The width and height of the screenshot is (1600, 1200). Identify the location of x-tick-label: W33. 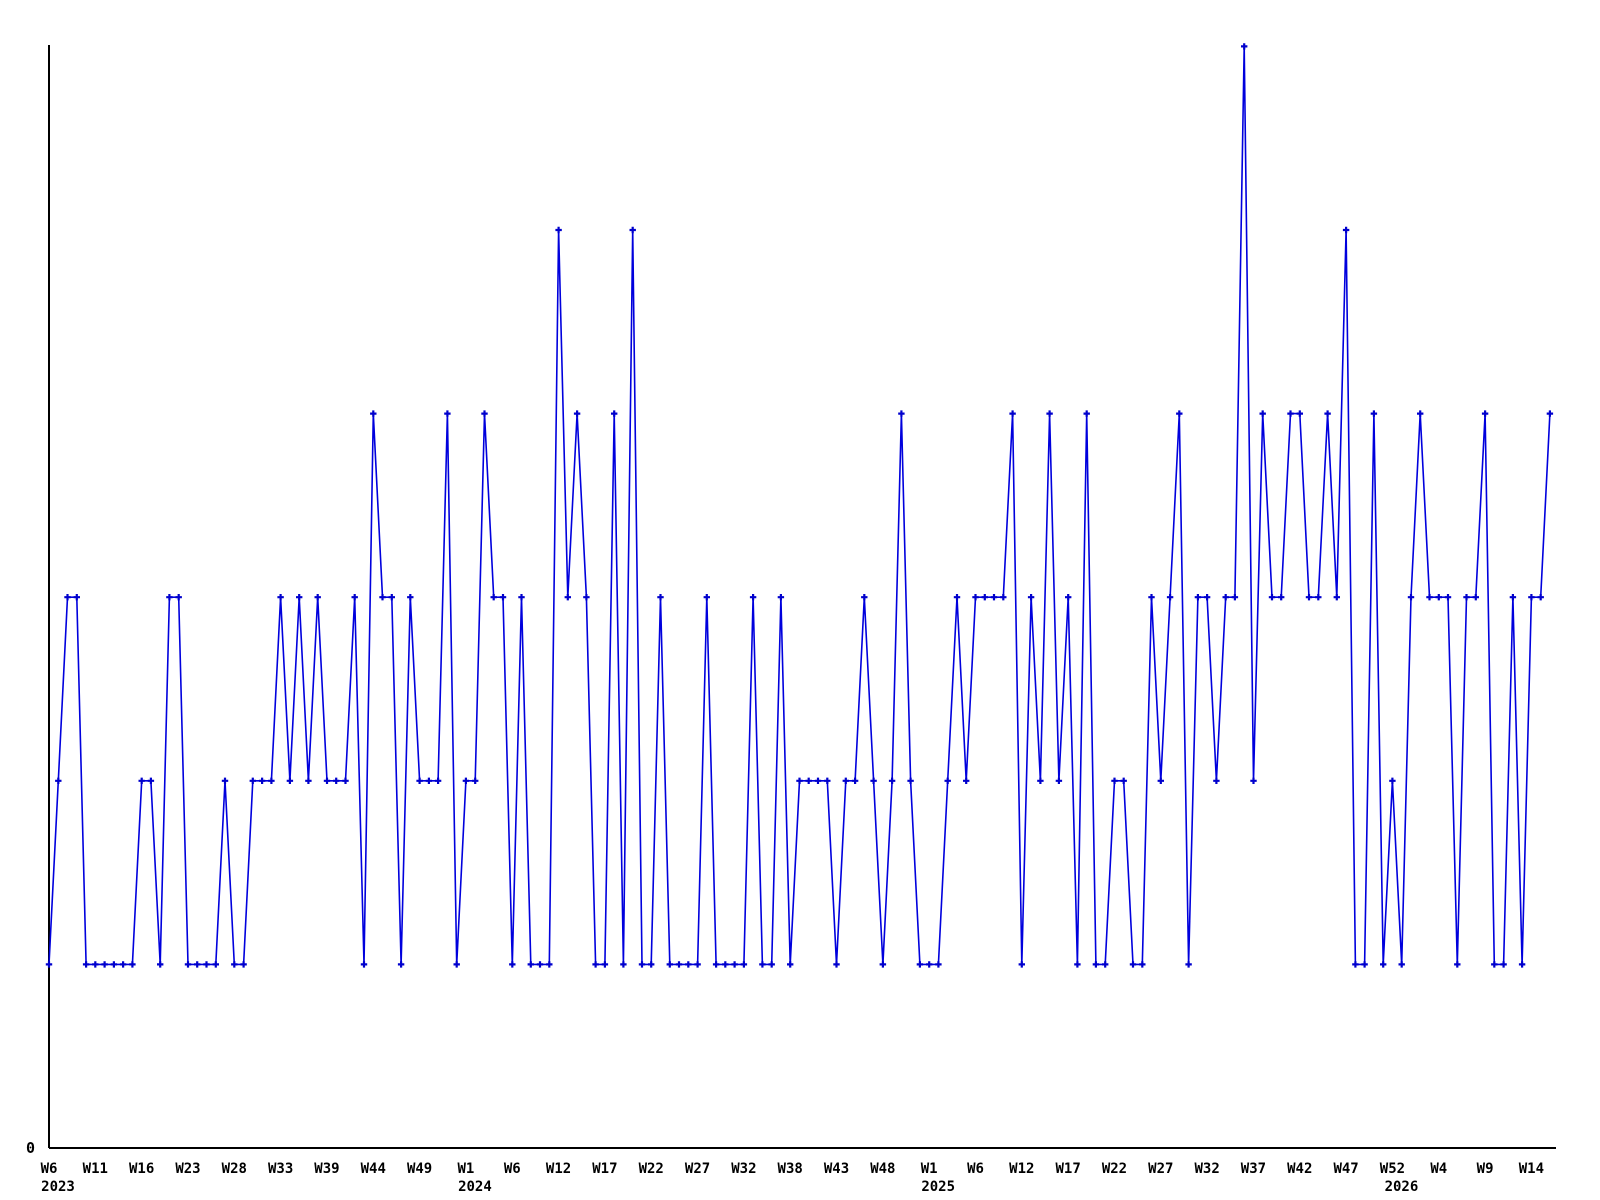
(280, 1169).